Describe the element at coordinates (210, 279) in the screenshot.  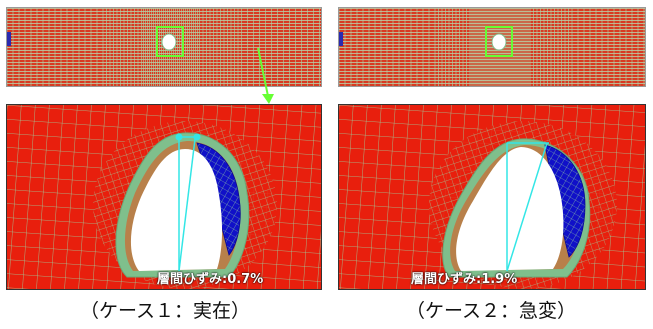
I see `strain-label-case1: 層間ひずみ:0.7%` at that location.